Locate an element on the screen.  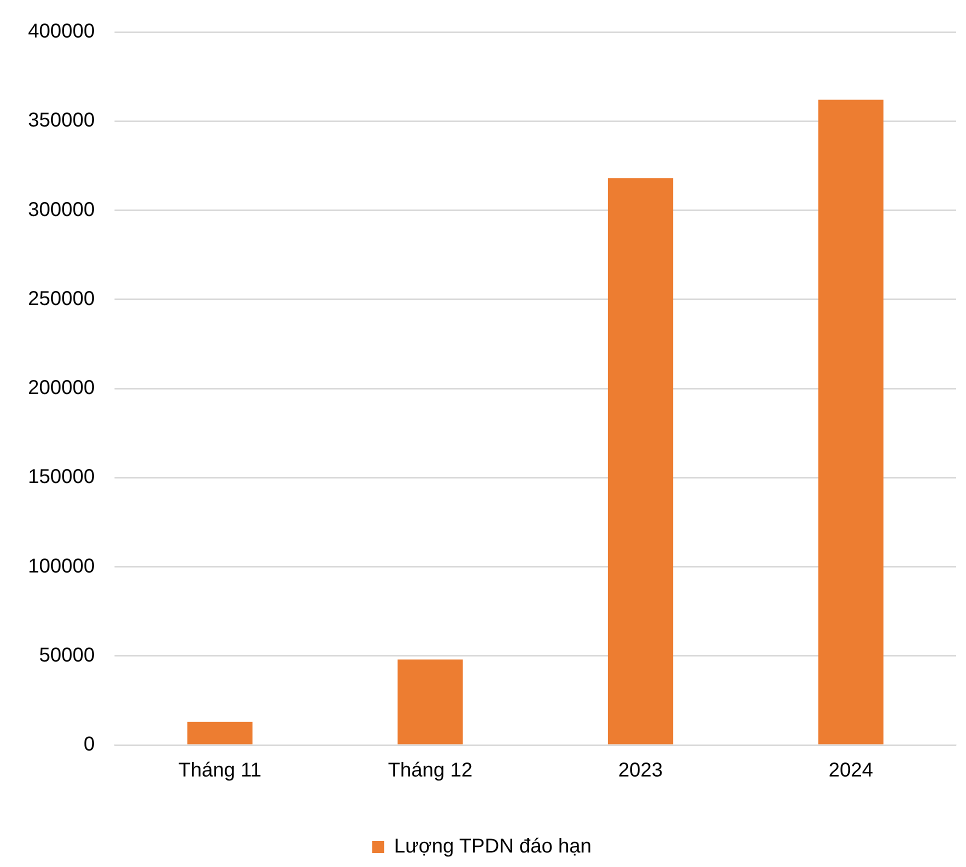
y-tick-label: 150000 is located at coordinates (61, 477).